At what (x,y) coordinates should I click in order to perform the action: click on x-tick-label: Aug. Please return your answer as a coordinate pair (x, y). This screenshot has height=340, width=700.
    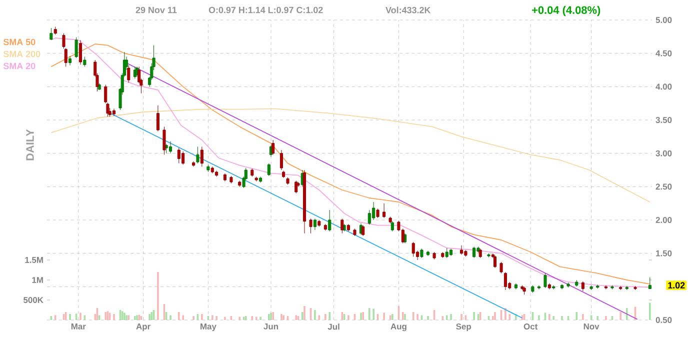
    Looking at the image, I should click on (398, 328).